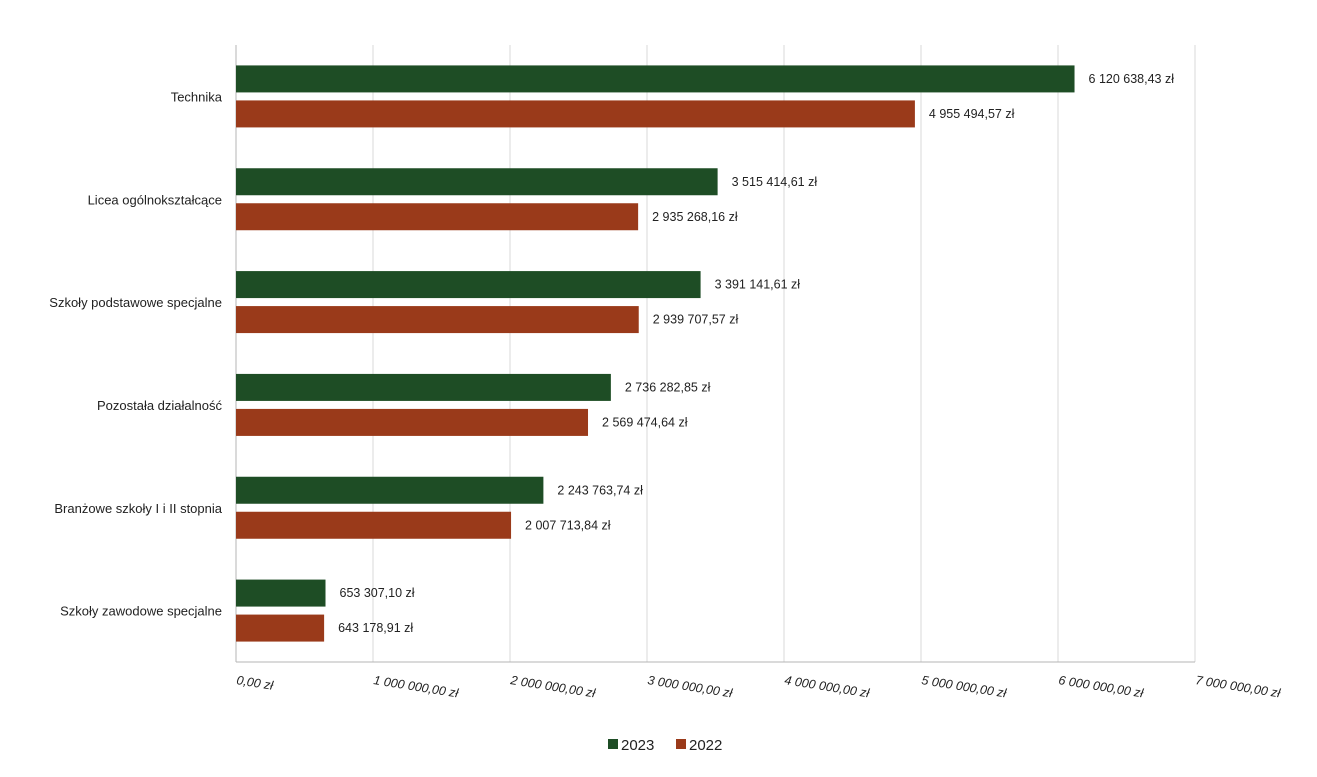 The height and width of the screenshot is (777, 1317). I want to click on category-label: Szkoły podstawowe specjalne, so click(135, 302).